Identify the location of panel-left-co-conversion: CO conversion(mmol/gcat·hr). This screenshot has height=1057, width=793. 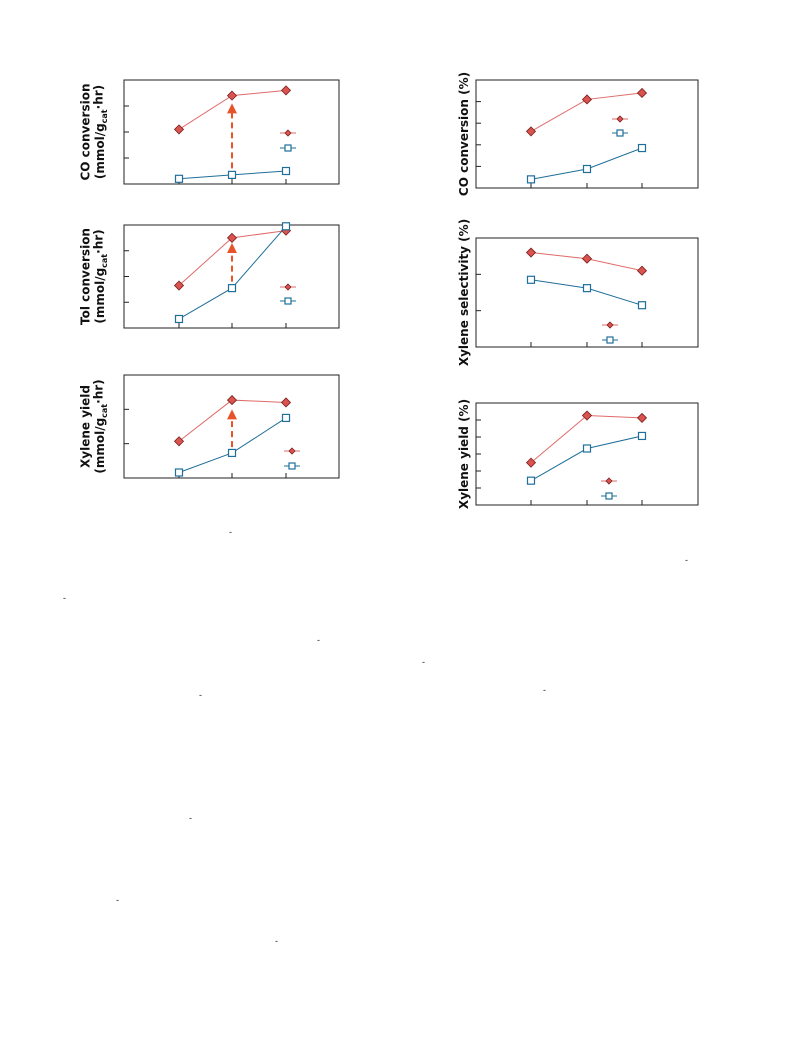
(209, 132).